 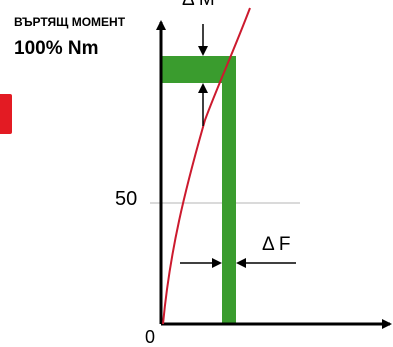 What do you see at coordinates (198, 5) in the screenshot?
I see `delta-m-label: Δ M` at bounding box center [198, 5].